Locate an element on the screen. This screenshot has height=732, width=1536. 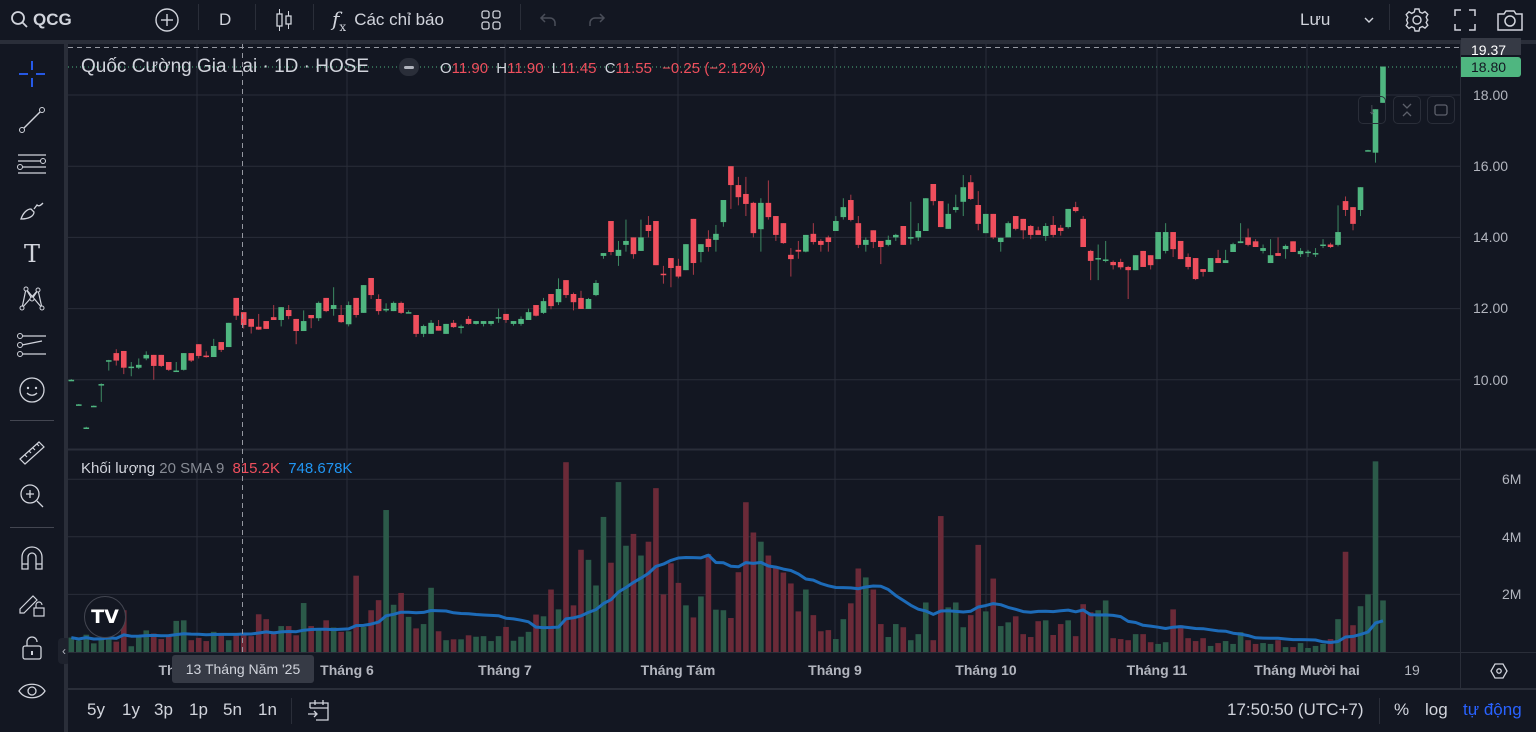
lock-all-tool is located at coordinates (32, 648).